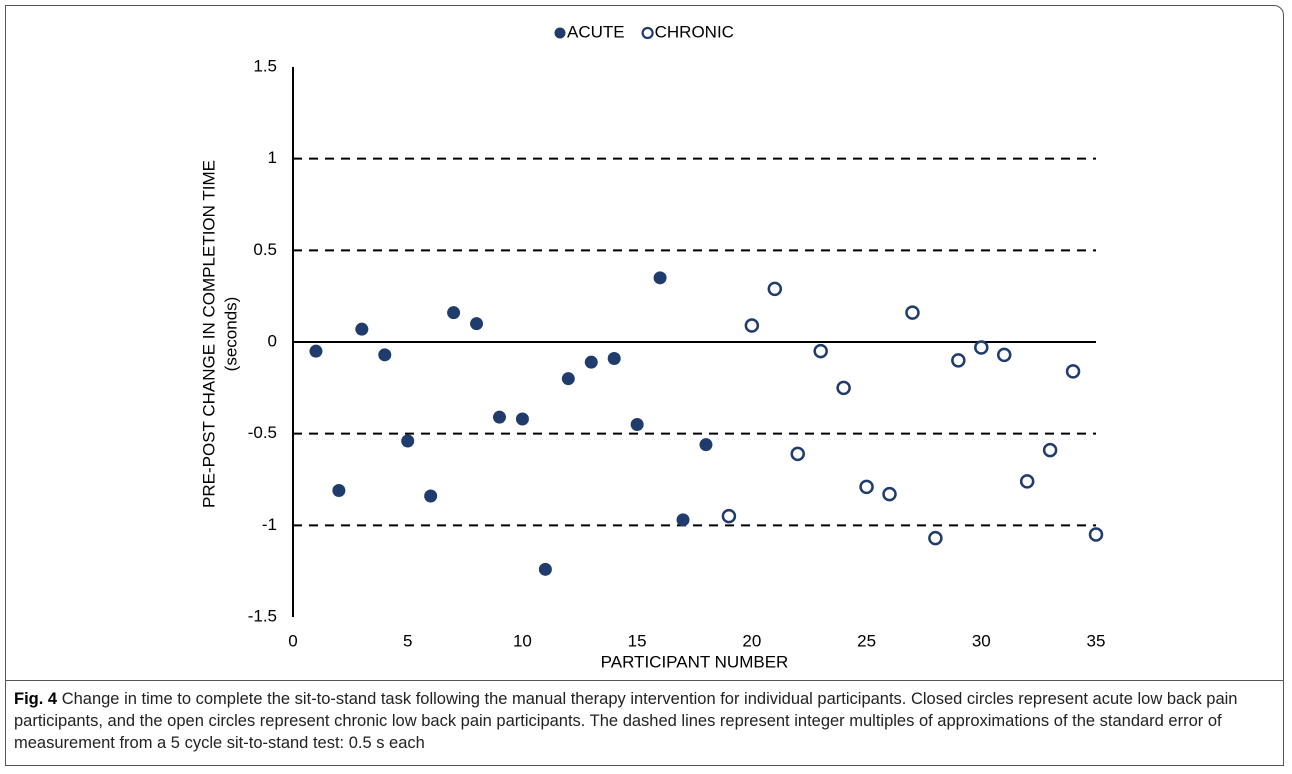  Describe the element at coordinates (208, 334) in the screenshot. I see `y-axis-title: PRE-POST CHANGE IN COMPLETION TIME` at that location.